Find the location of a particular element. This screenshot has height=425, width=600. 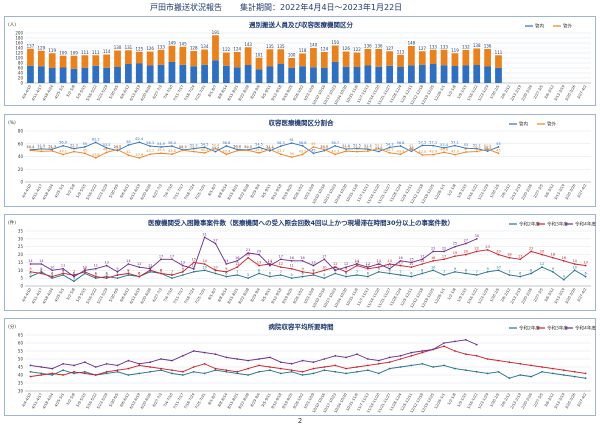

data-label: 45.7 is located at coordinates (390, 150).